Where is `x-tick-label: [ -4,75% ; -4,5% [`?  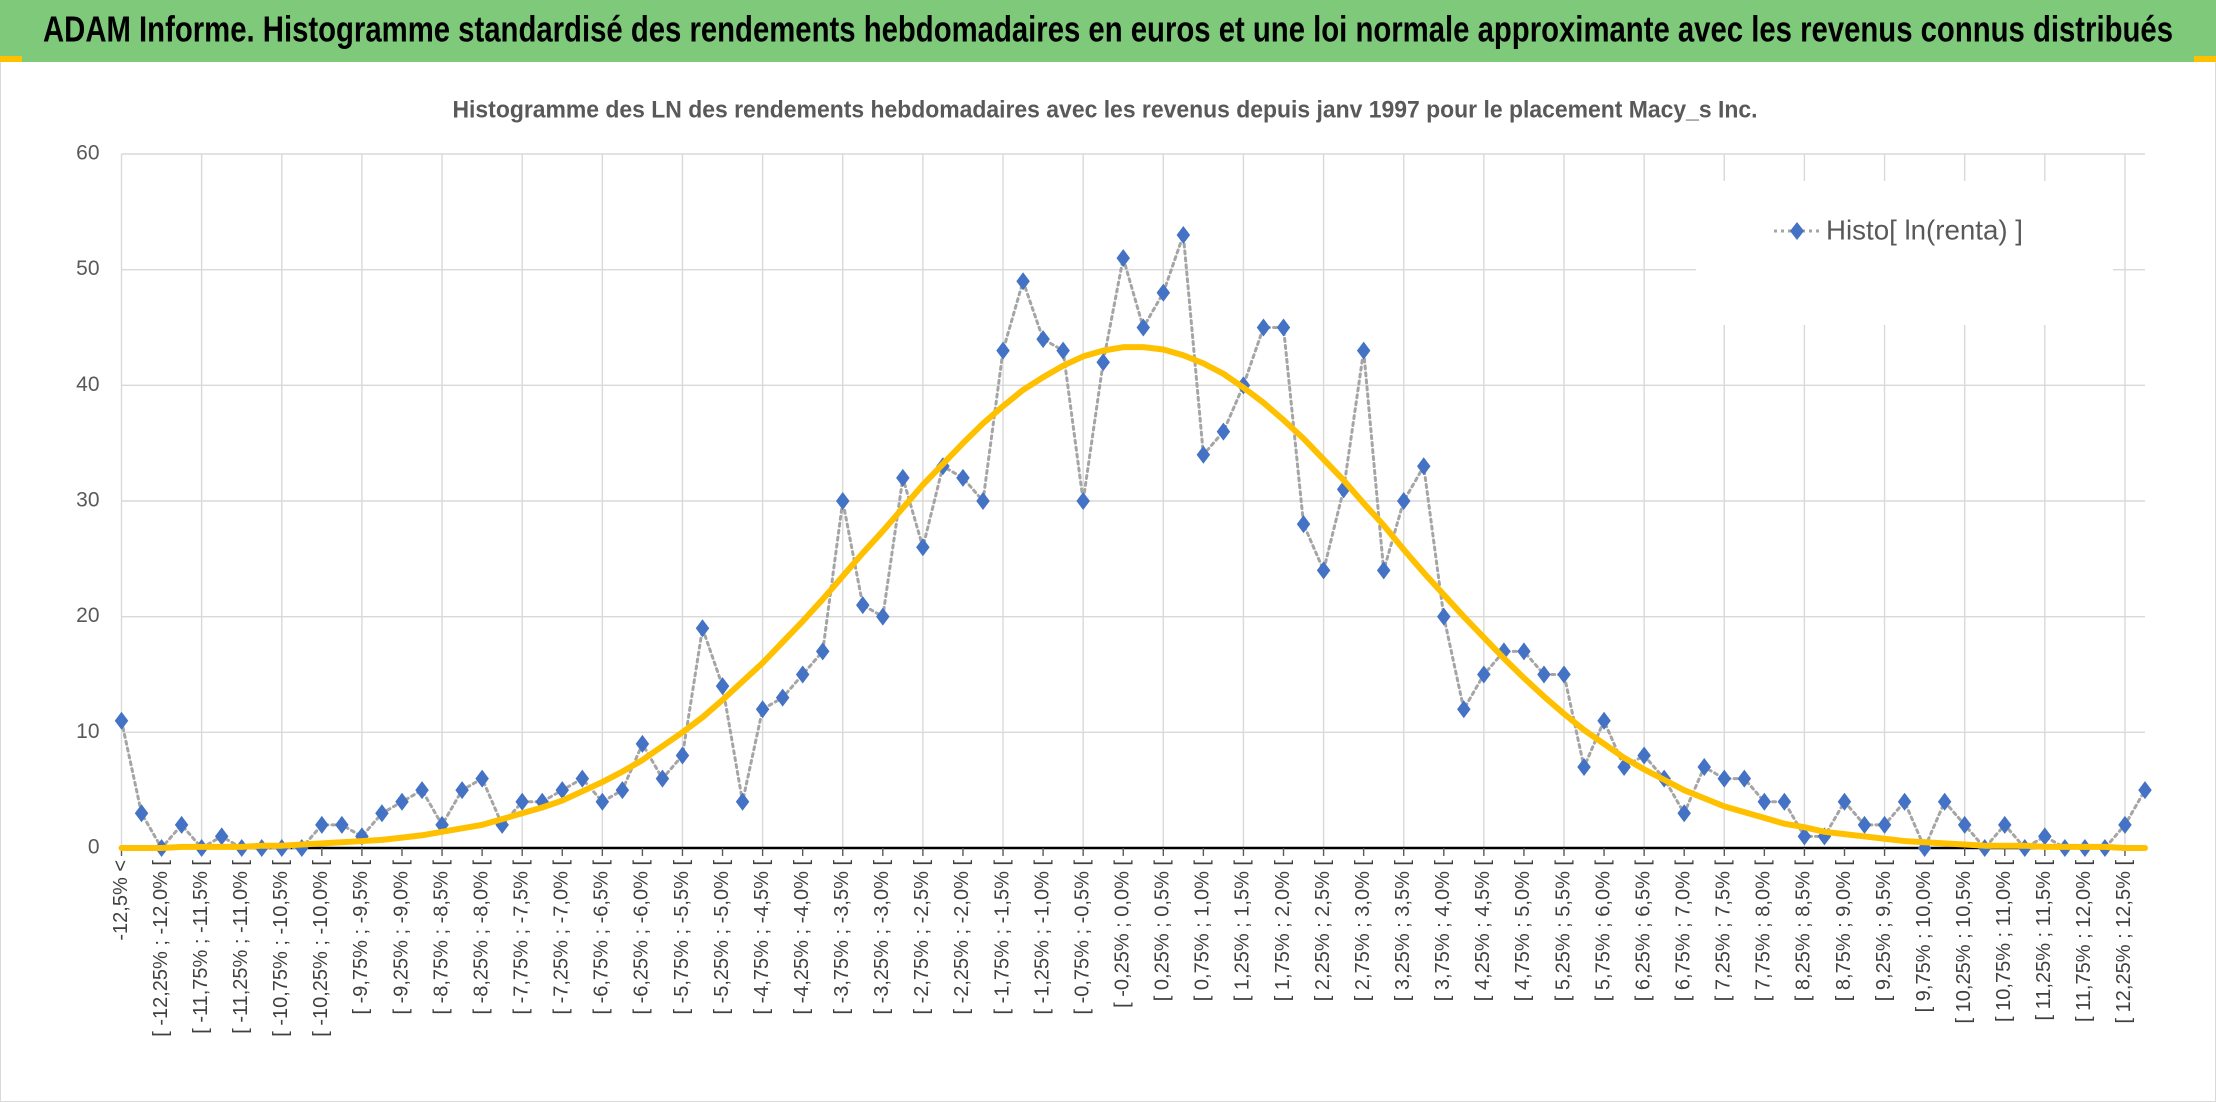
x-tick-label: [ -4,75% ; -4,5% [ is located at coordinates (762, 937).